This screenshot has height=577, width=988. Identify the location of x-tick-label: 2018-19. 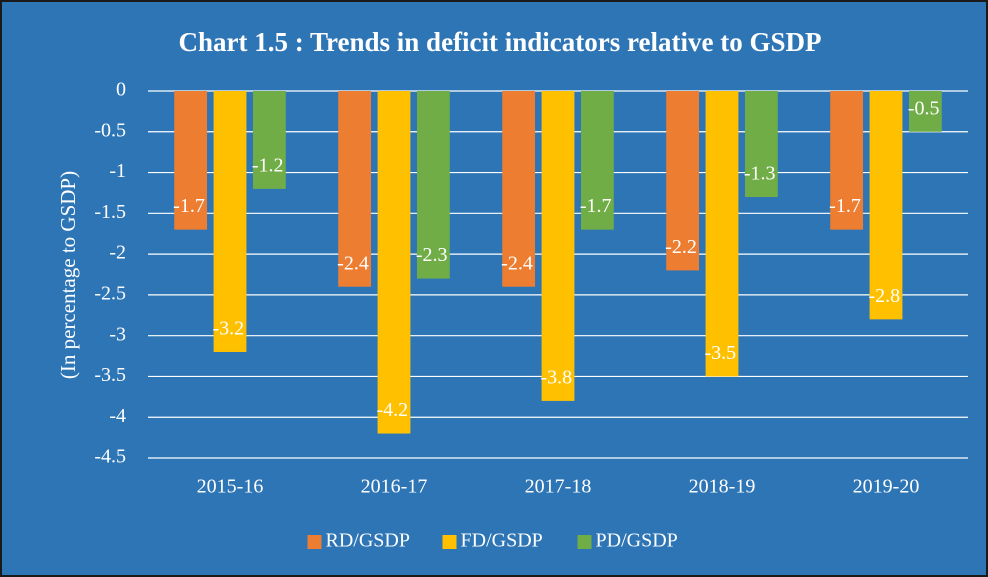
(722, 487).